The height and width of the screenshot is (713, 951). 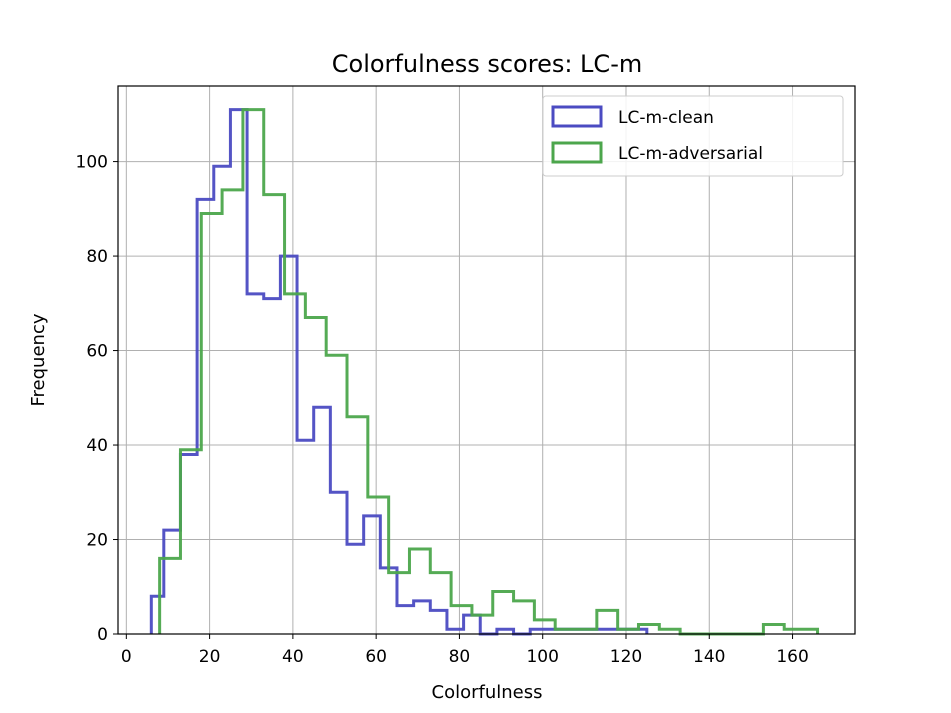 I want to click on y-tick-label: 0, so click(x=102, y=635).